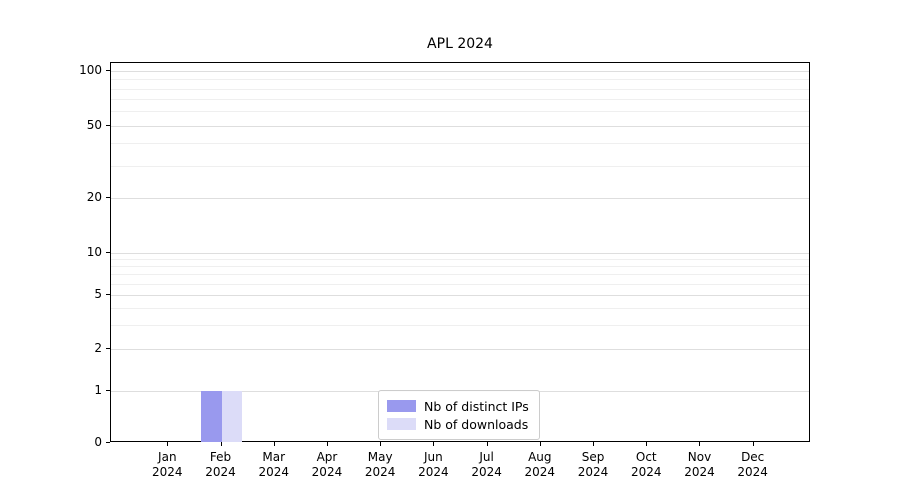 The image size is (900, 500). Describe the element at coordinates (401, 406) in the screenshot. I see `legend-swatch-distinct-ips` at that location.